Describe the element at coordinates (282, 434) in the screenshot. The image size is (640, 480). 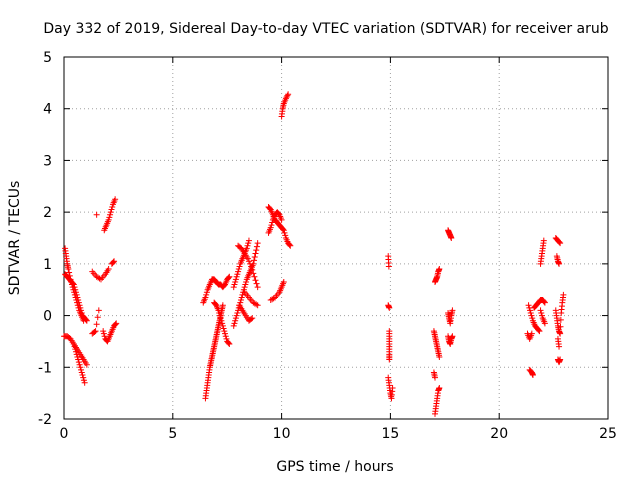
I see `x-tick-label: 10` at that location.